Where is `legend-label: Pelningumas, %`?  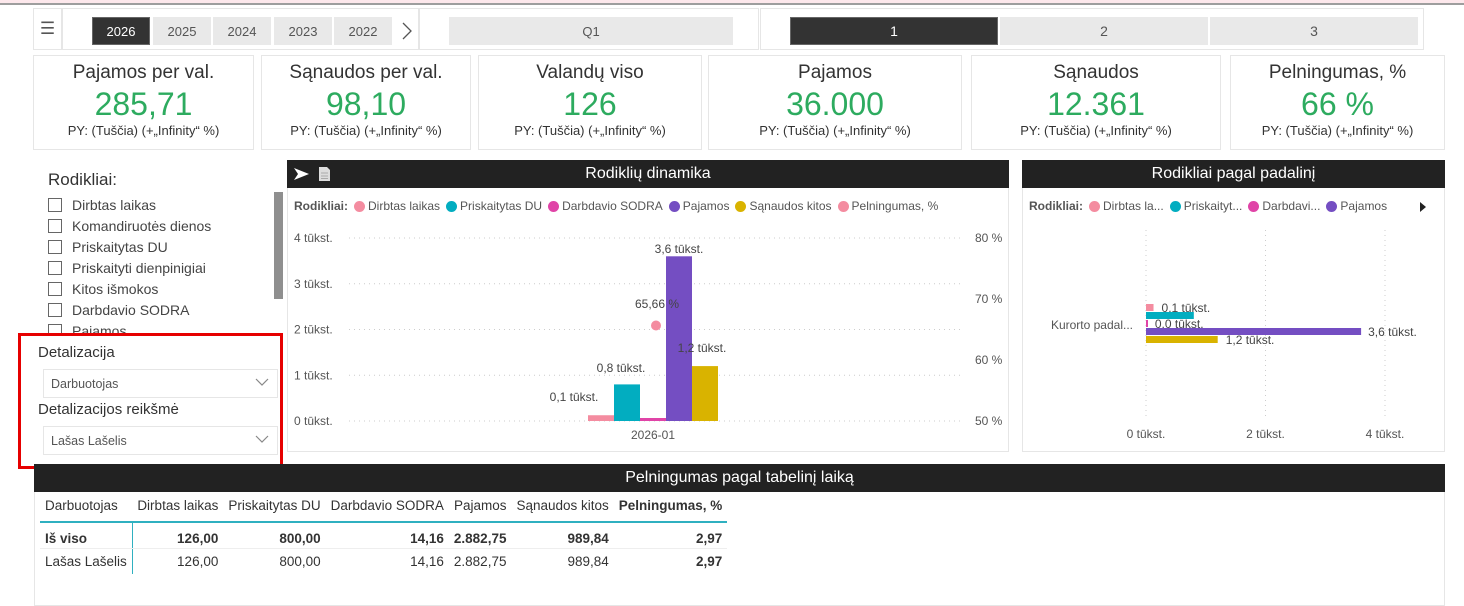
legend-label: Pelningumas, % is located at coordinates (895, 206).